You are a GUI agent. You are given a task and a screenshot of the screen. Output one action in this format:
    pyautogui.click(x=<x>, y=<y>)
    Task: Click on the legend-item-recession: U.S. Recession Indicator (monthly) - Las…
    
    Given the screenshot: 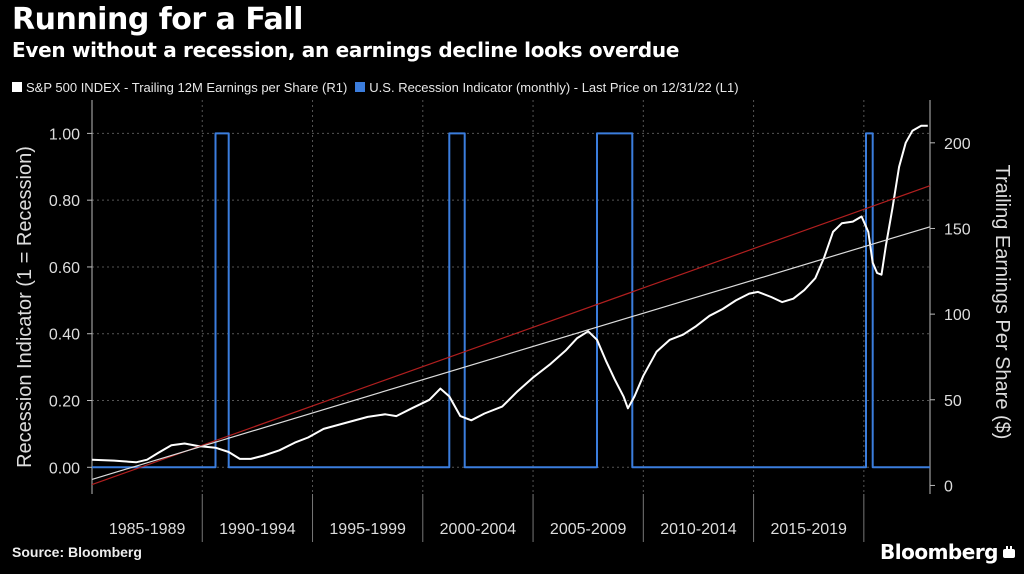 What is the action you would take?
    pyautogui.click(x=547, y=87)
    